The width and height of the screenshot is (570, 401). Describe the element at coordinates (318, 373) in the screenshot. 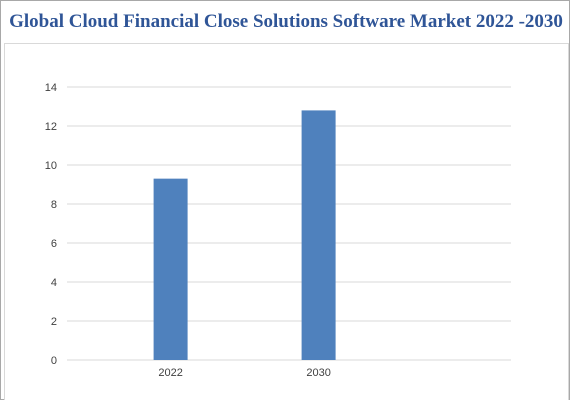

I see `x-tick-label: 2030` at that location.